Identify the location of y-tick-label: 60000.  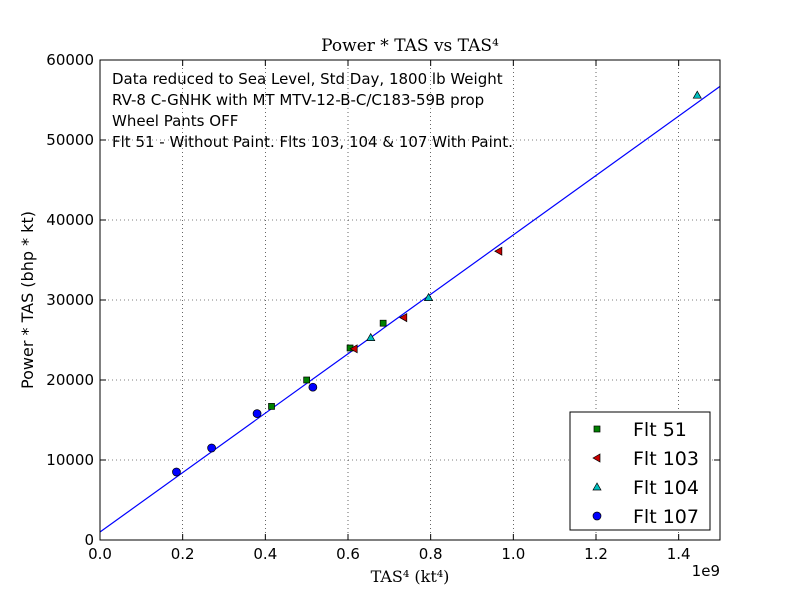
(70, 60).